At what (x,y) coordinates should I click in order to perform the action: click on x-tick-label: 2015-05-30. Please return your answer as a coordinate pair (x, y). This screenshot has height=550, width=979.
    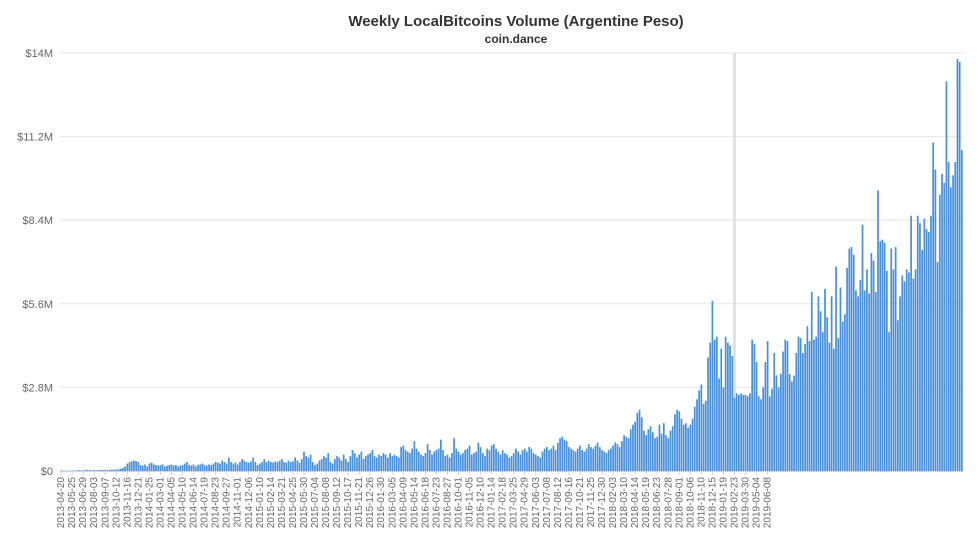
    Looking at the image, I should click on (304, 503).